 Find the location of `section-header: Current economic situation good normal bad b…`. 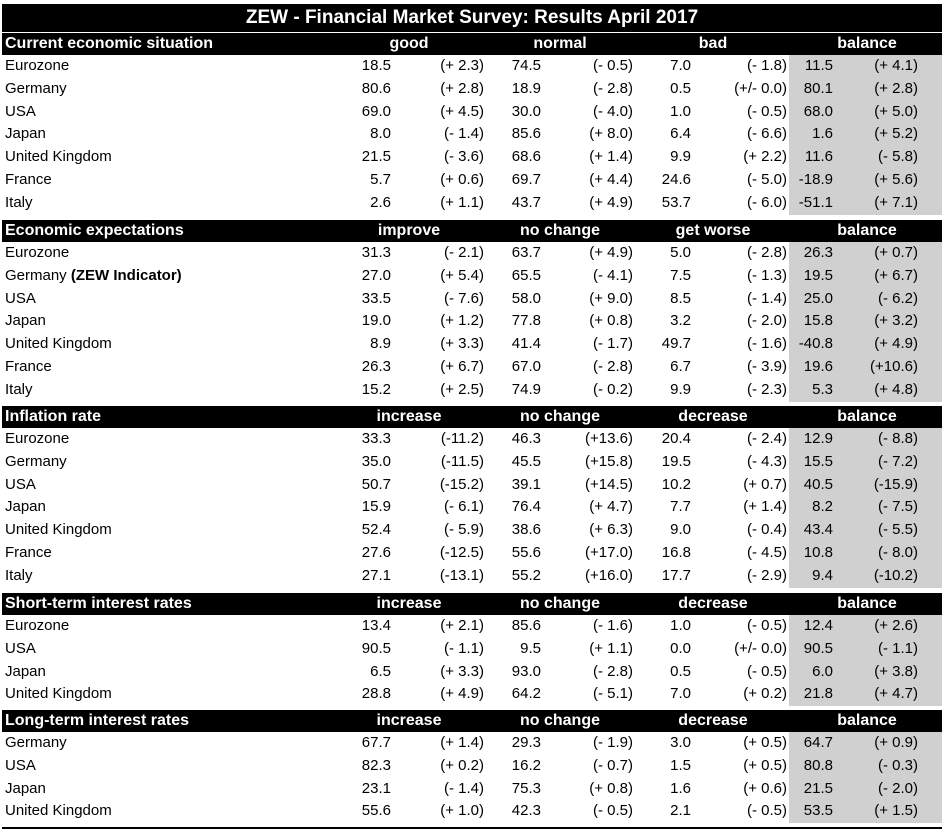

section-header: Current economic situation good normal bad b… is located at coordinates (472, 44).